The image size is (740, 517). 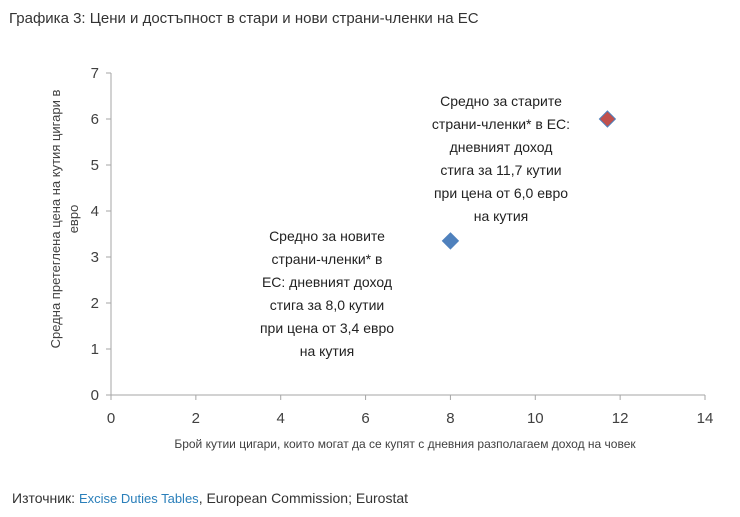 What do you see at coordinates (95, 303) in the screenshot?
I see `y-tick-label: 2` at bounding box center [95, 303].